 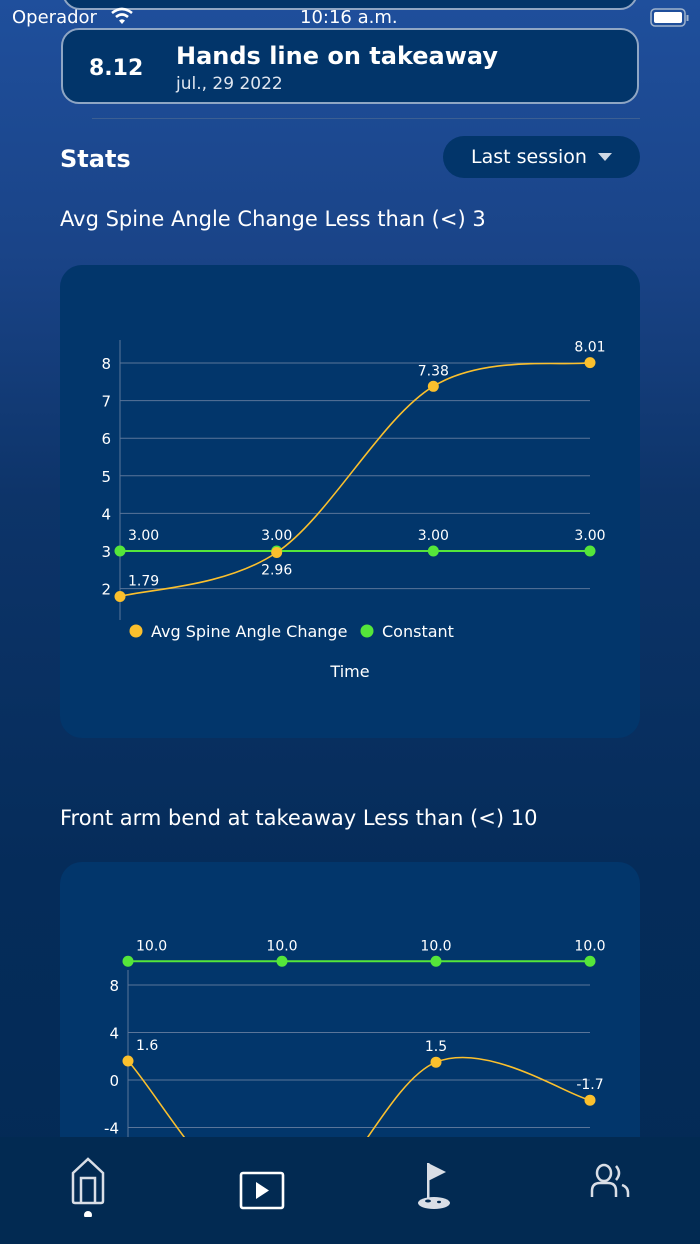 What do you see at coordinates (337, 56) in the screenshot?
I see `drill-title: Hands line on takeaway` at bounding box center [337, 56].